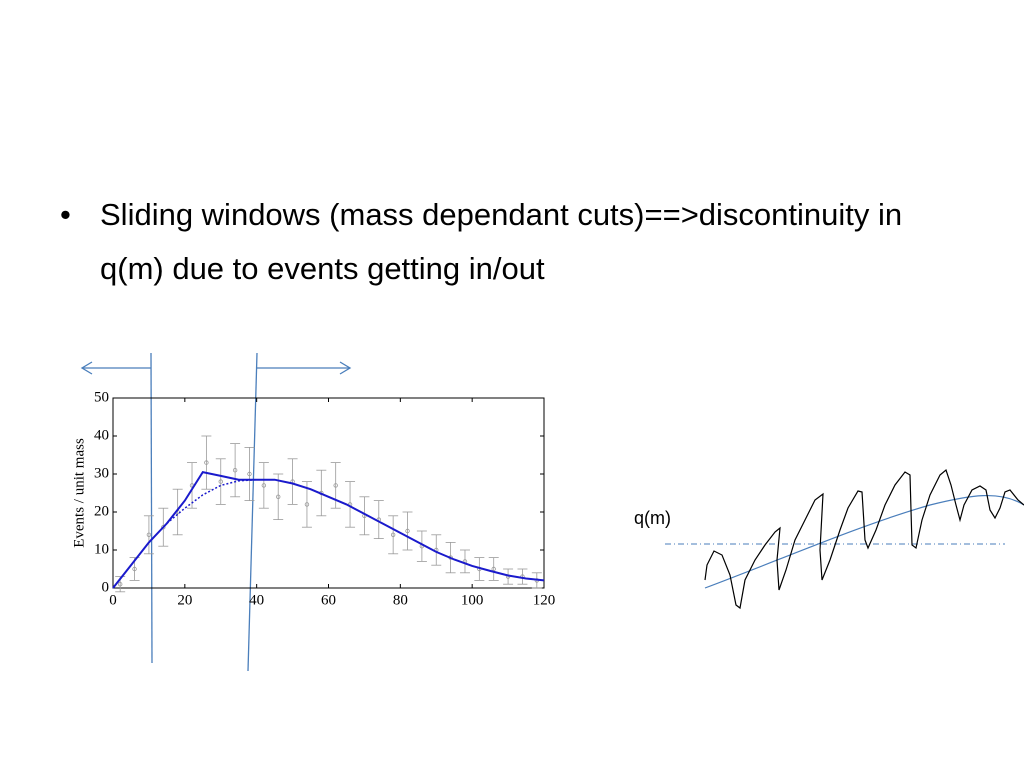  What do you see at coordinates (472, 600) in the screenshot?
I see `x-tick-label: 100` at bounding box center [472, 600].